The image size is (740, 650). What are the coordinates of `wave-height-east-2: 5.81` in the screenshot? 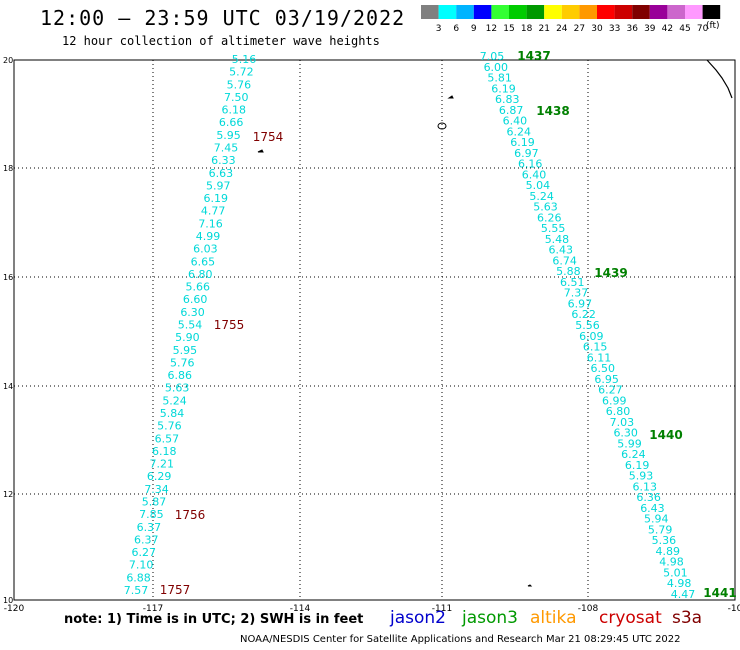 It's located at (499, 78).